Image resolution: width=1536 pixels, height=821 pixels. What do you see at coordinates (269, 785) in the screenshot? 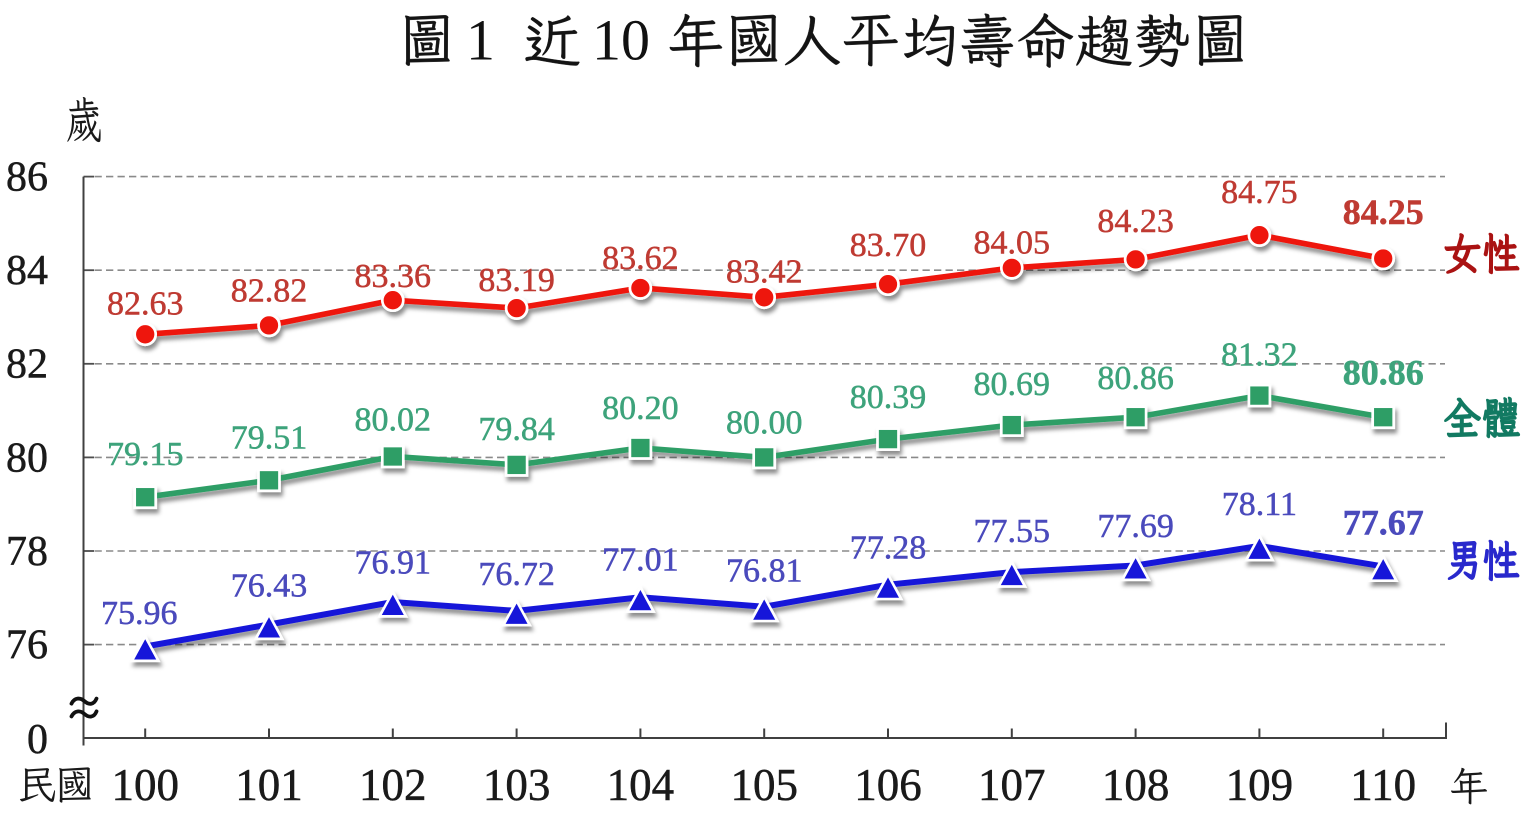
I see `svg-text: 101` at bounding box center [269, 785].